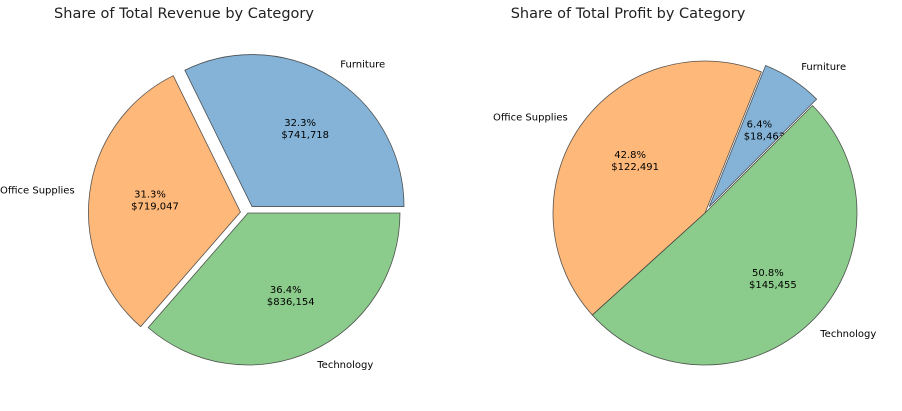  I want to click on profit-chart-title: Share of Total Profit by Category, so click(628, 14).